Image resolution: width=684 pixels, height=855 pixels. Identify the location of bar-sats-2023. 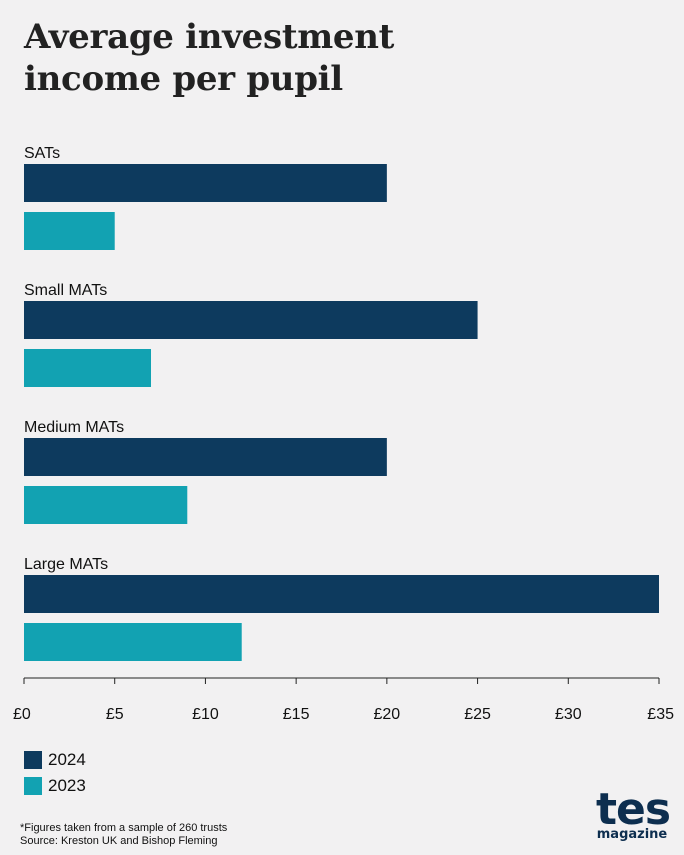
(69, 231).